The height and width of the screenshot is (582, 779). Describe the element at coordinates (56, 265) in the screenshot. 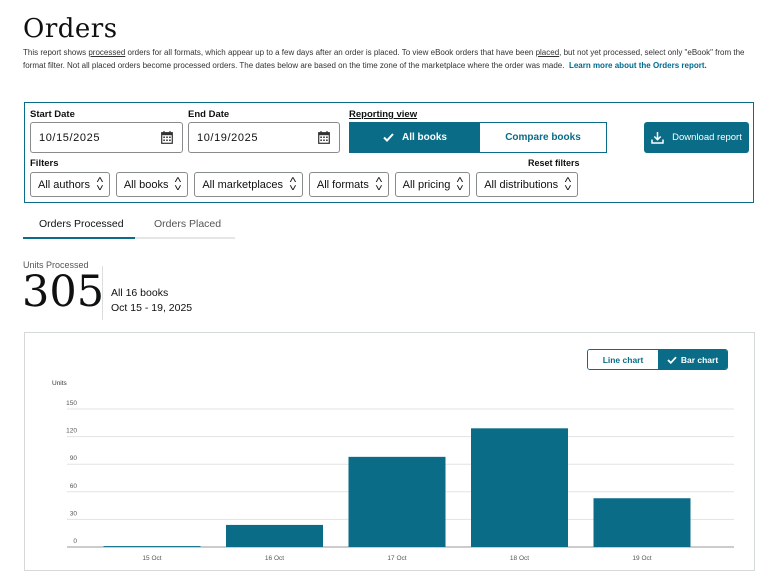

I see `units-processed-label: Units Processed` at that location.